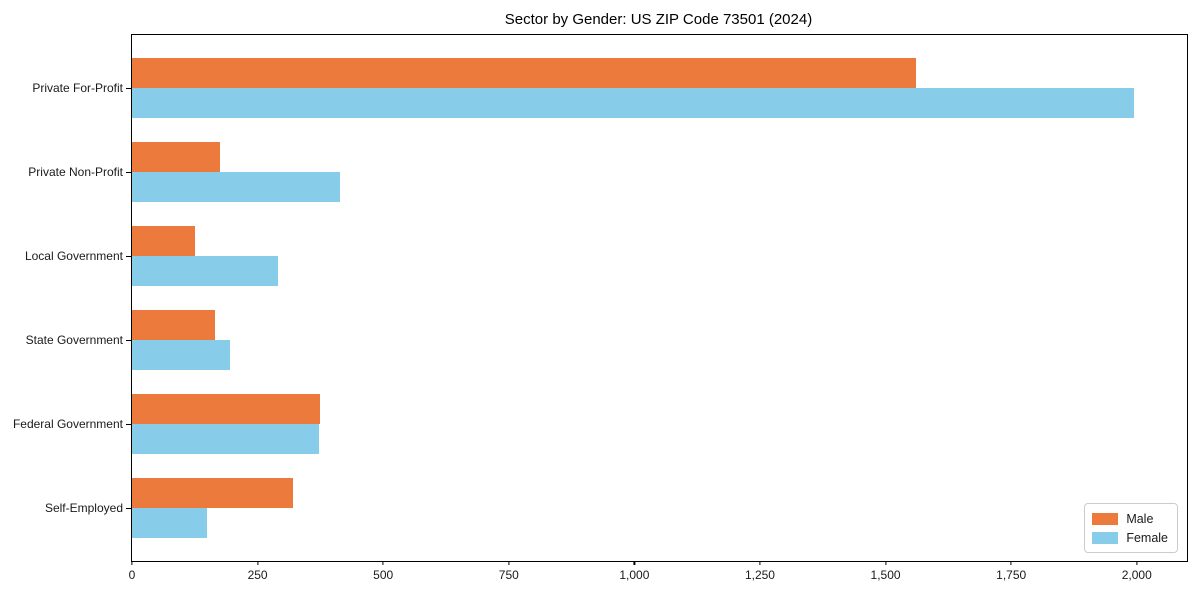 The width and height of the screenshot is (1200, 600). I want to click on y-tick-label: Local Government, so click(73, 256).